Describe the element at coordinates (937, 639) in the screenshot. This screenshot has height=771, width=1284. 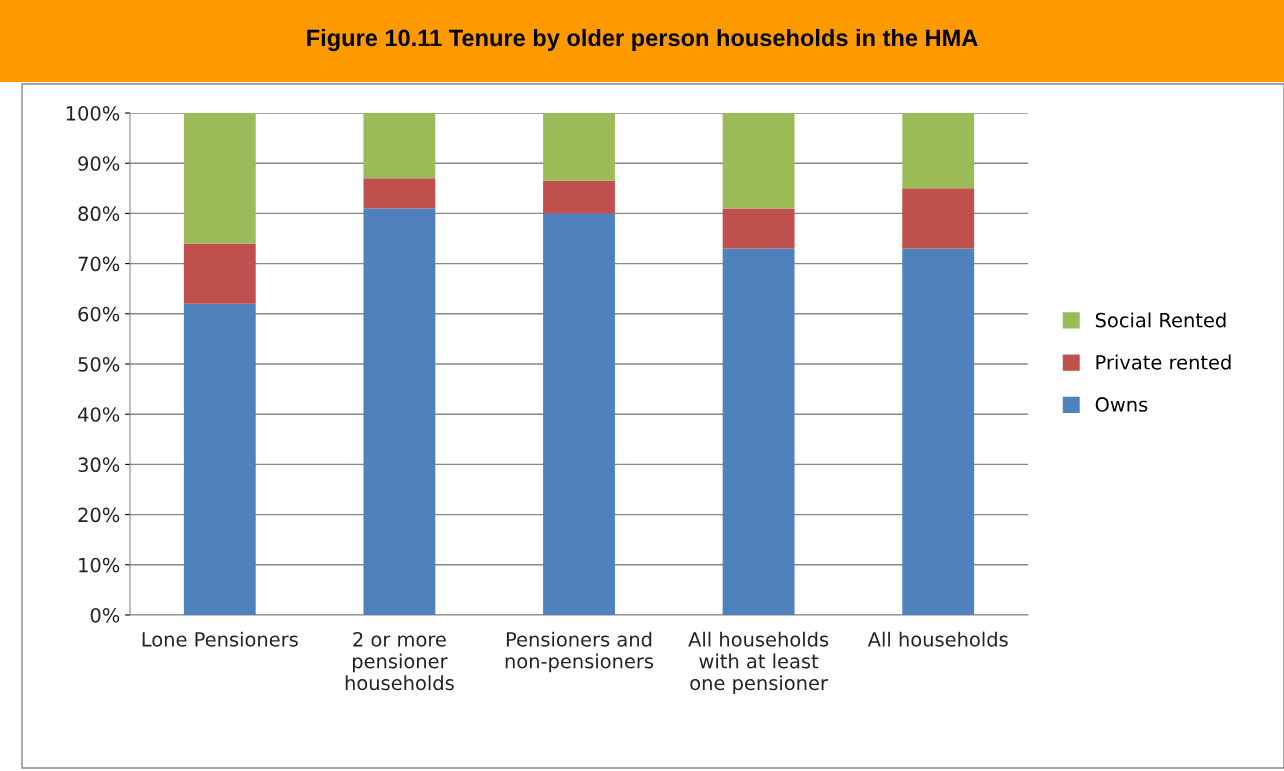
I see `x-tick-label: All households` at that location.